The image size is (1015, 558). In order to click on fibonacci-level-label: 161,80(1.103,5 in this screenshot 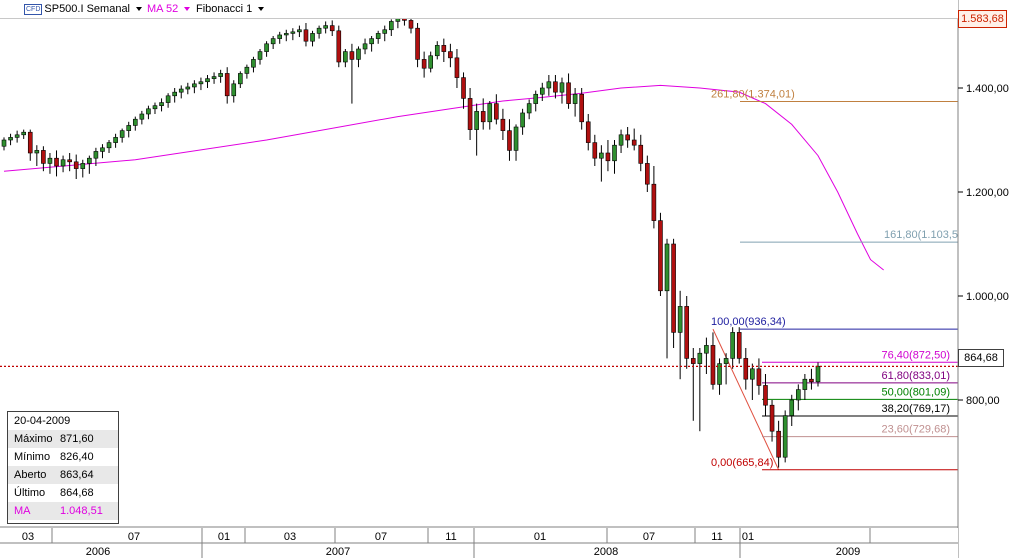, I will do `click(921, 235)`.